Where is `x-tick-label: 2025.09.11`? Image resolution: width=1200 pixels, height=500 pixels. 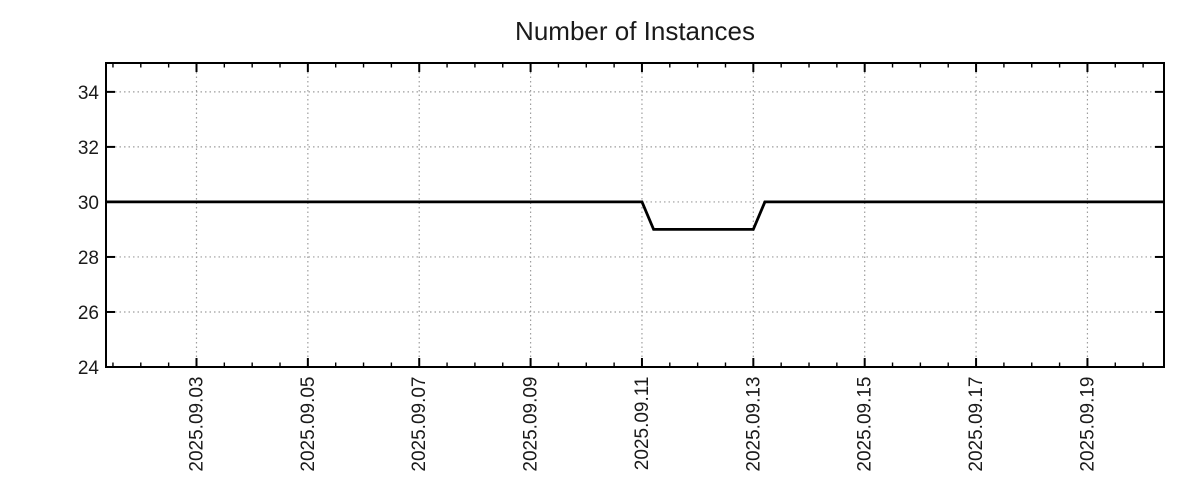
x-tick-label: 2025.09.11 is located at coordinates (642, 424).